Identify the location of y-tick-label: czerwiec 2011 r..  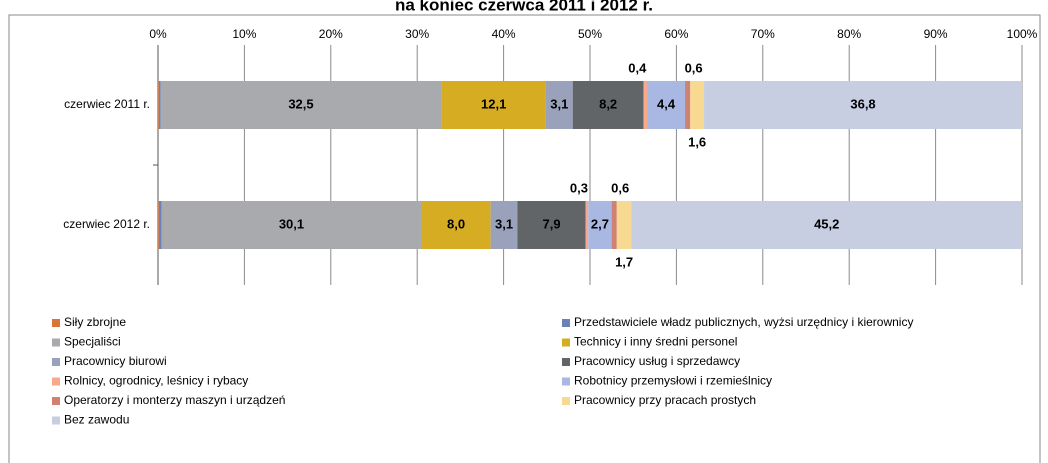
(107, 104).